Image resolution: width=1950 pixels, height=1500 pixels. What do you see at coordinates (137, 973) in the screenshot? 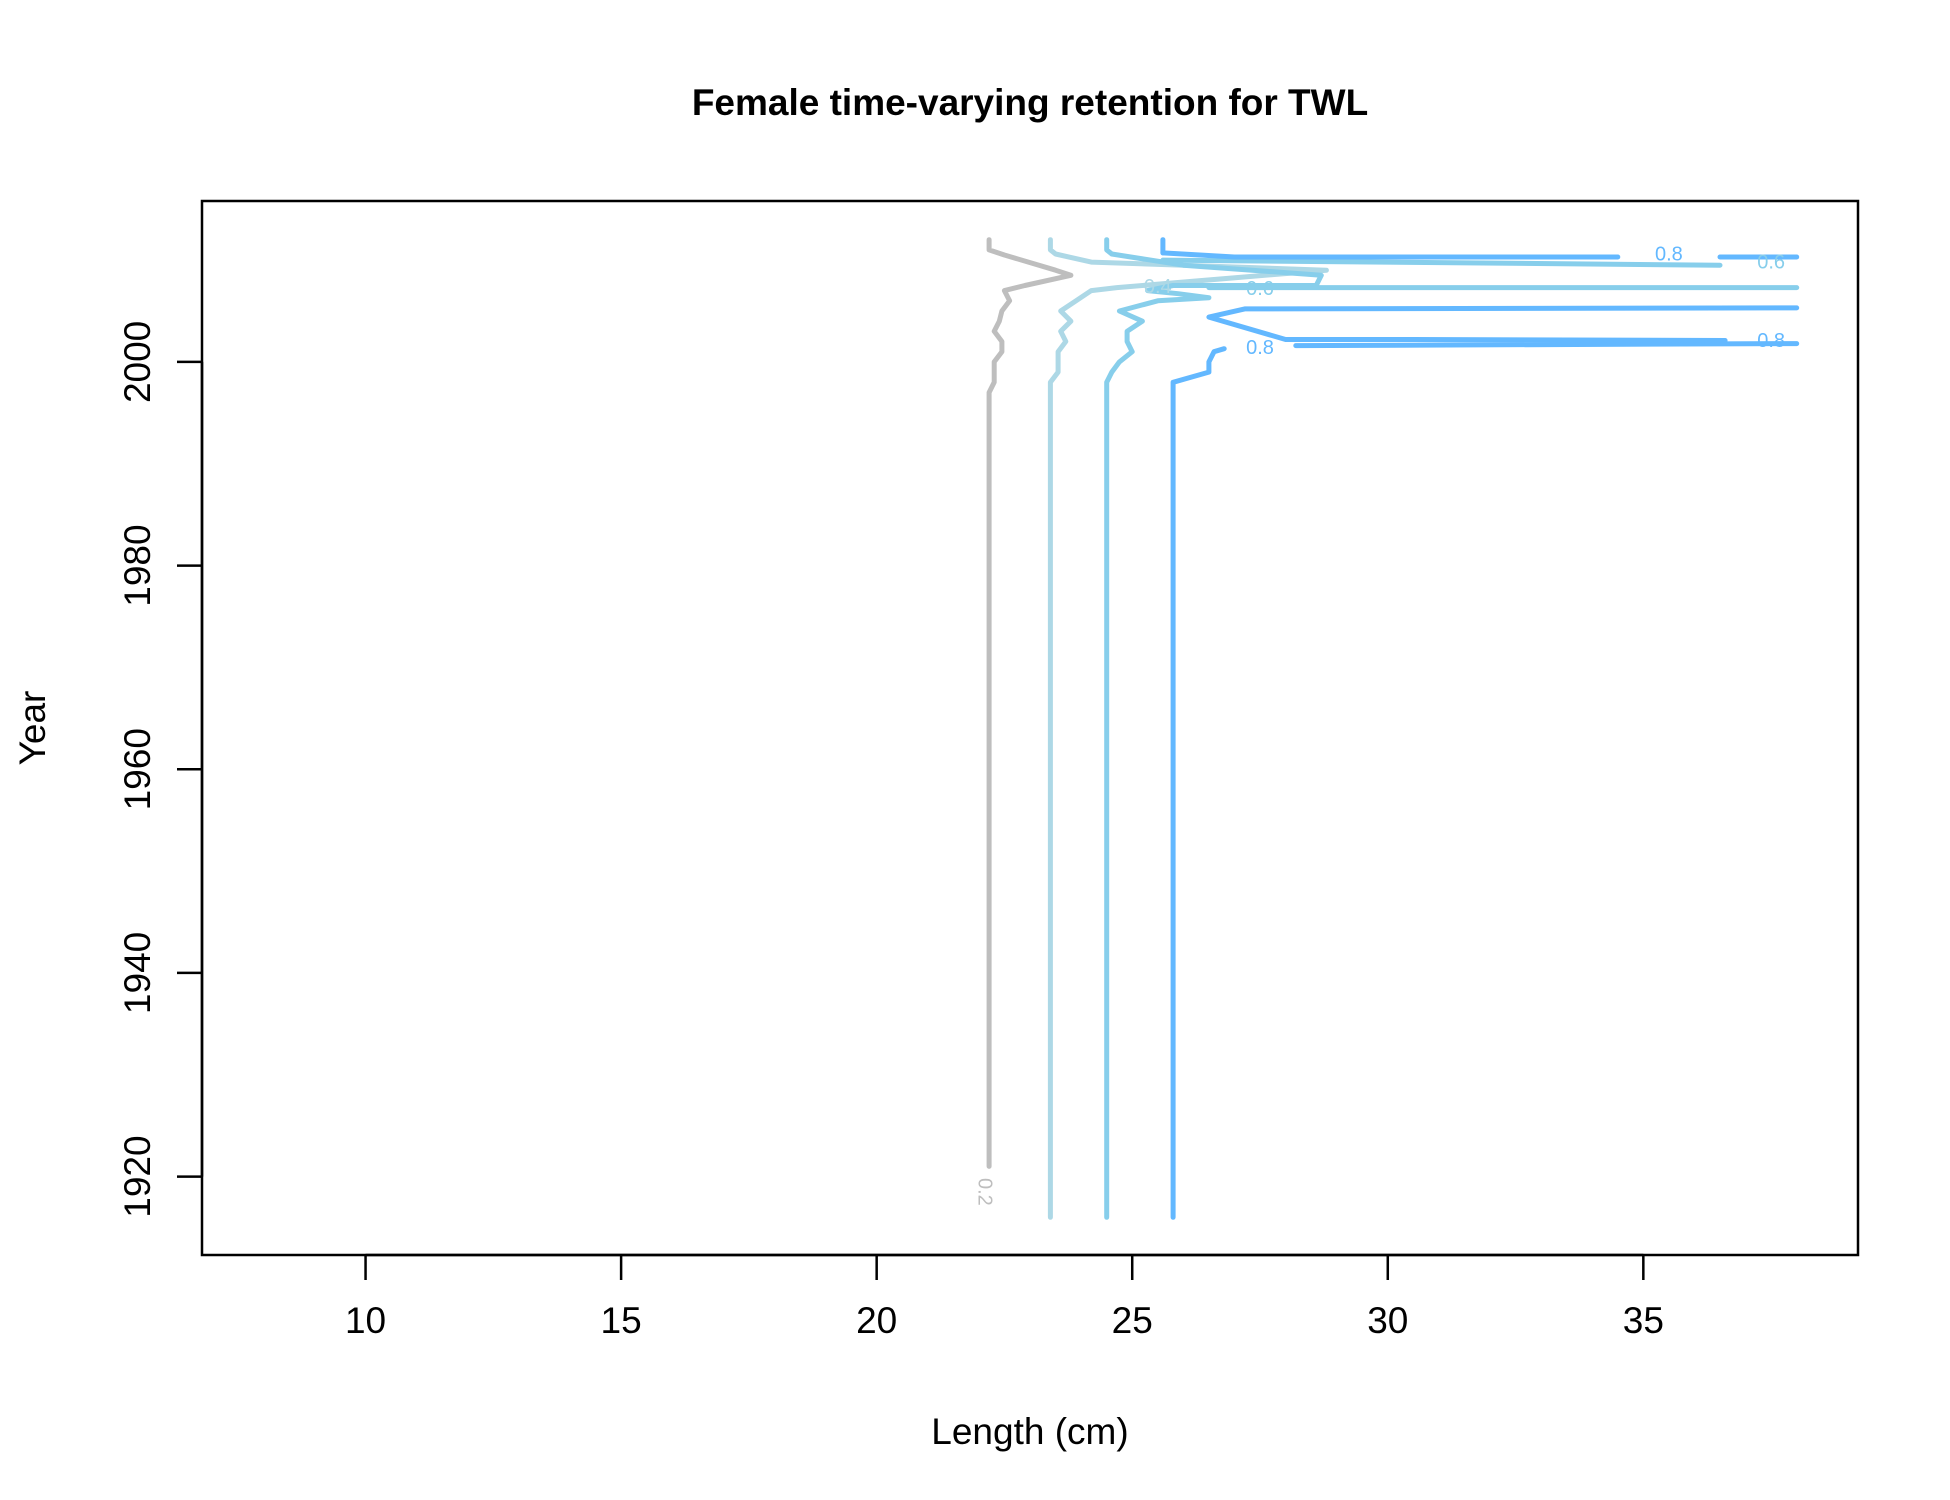
I see `y-tick-label: 1940` at bounding box center [137, 973].